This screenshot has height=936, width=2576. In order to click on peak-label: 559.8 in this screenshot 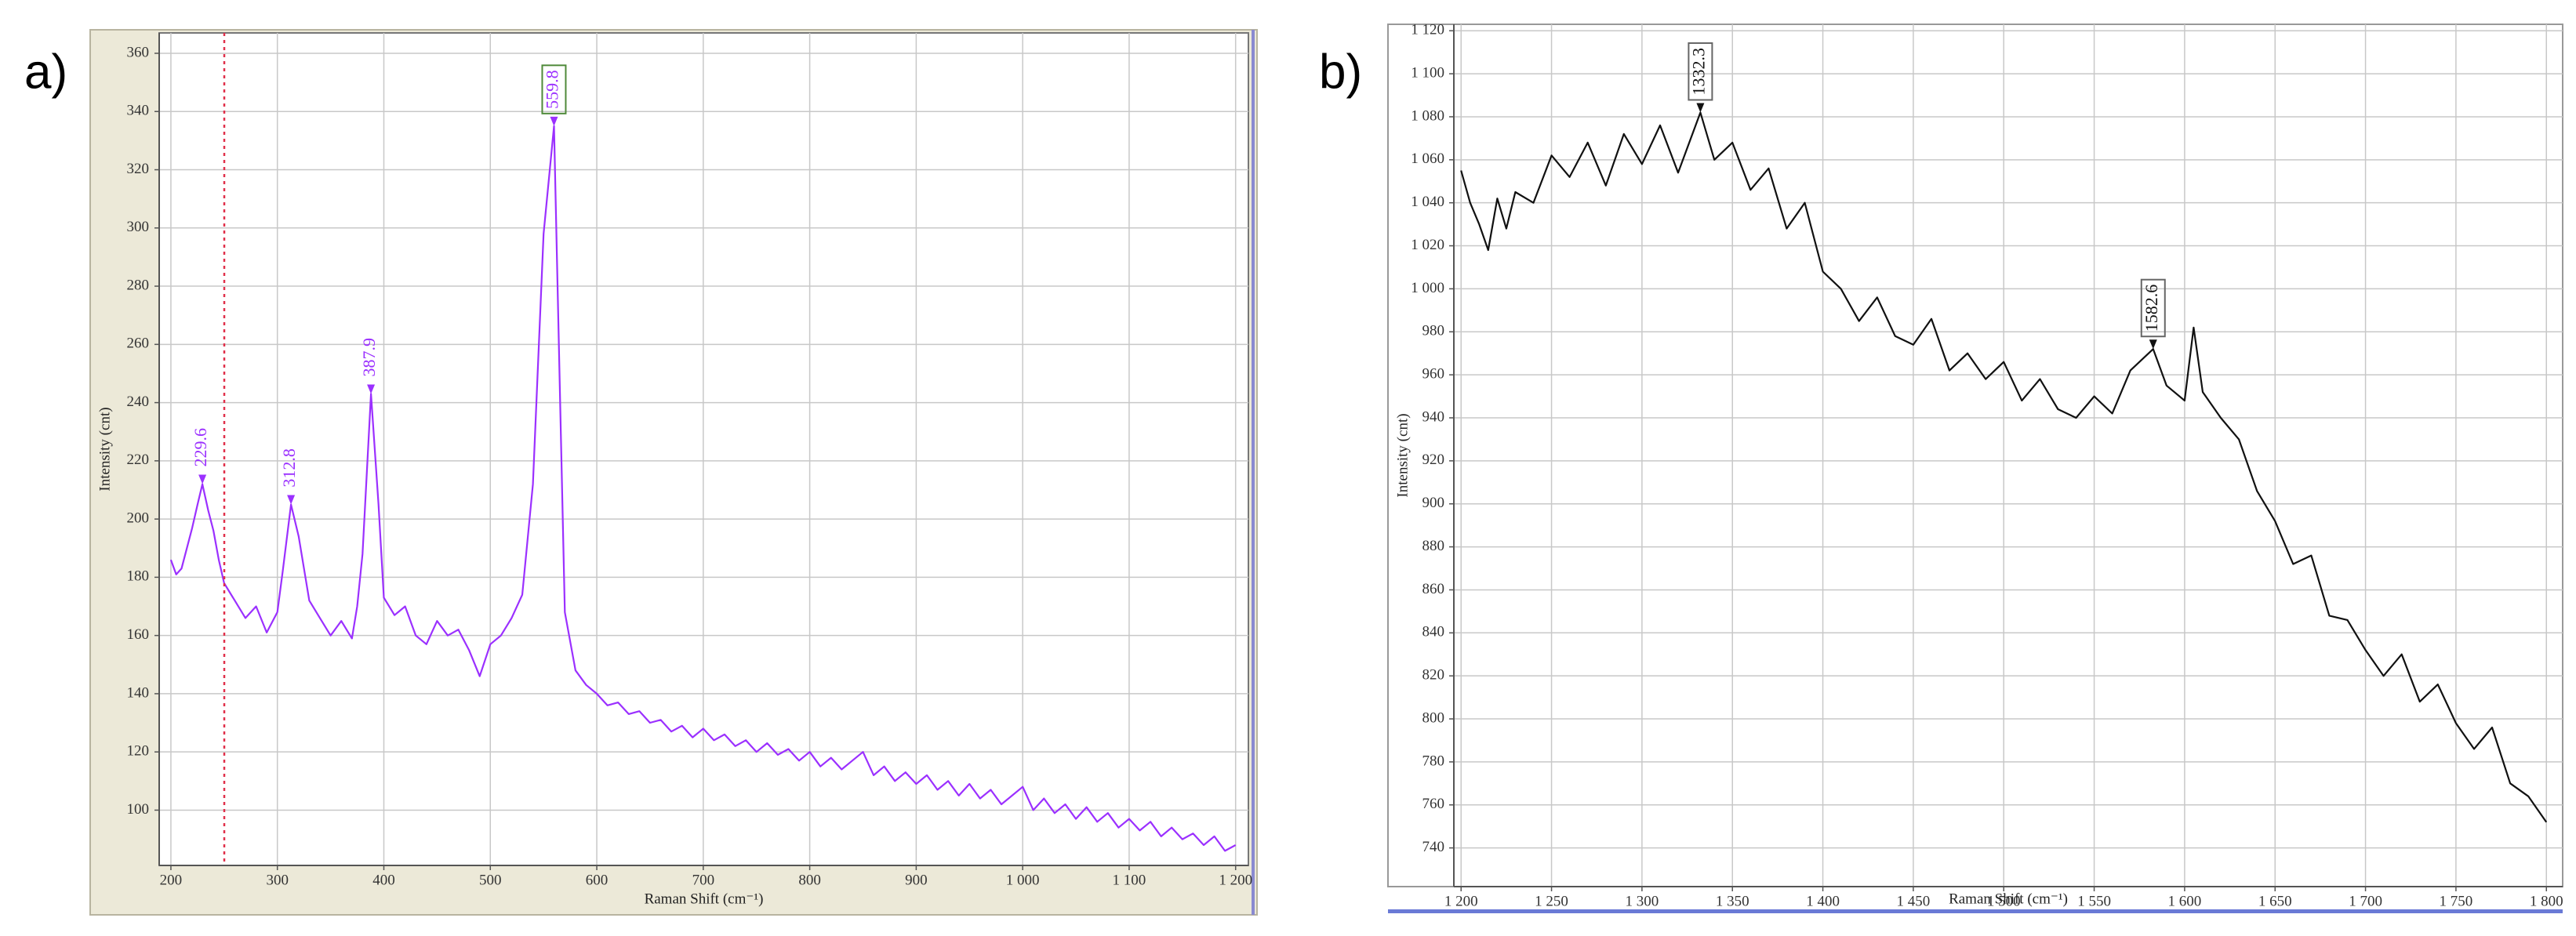, I will do `click(552, 89)`.